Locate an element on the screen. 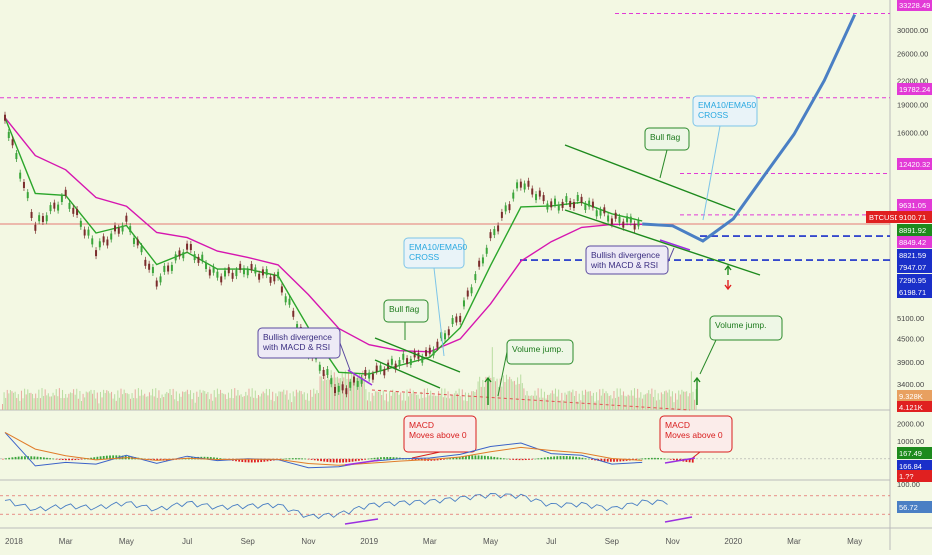 Image resolution: width=932 pixels, height=555 pixels. macd-value-bg is located at coordinates (914, 453).